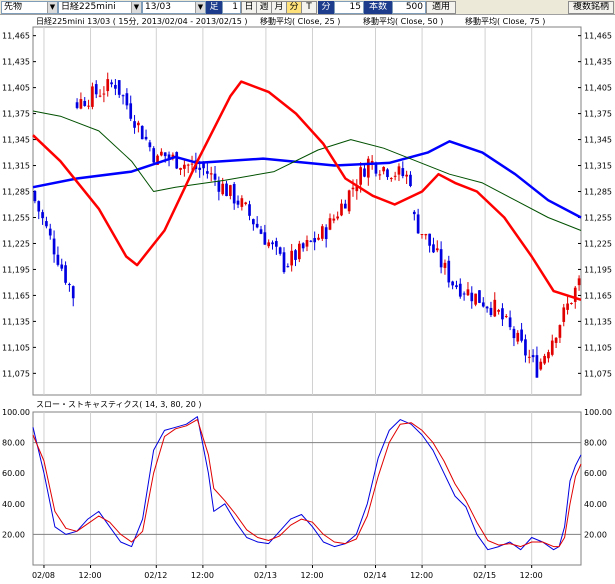 The height and width of the screenshot is (584, 615). What do you see at coordinates (326, 7) in the screenshot?
I see `minute-label: 分` at bounding box center [326, 7].